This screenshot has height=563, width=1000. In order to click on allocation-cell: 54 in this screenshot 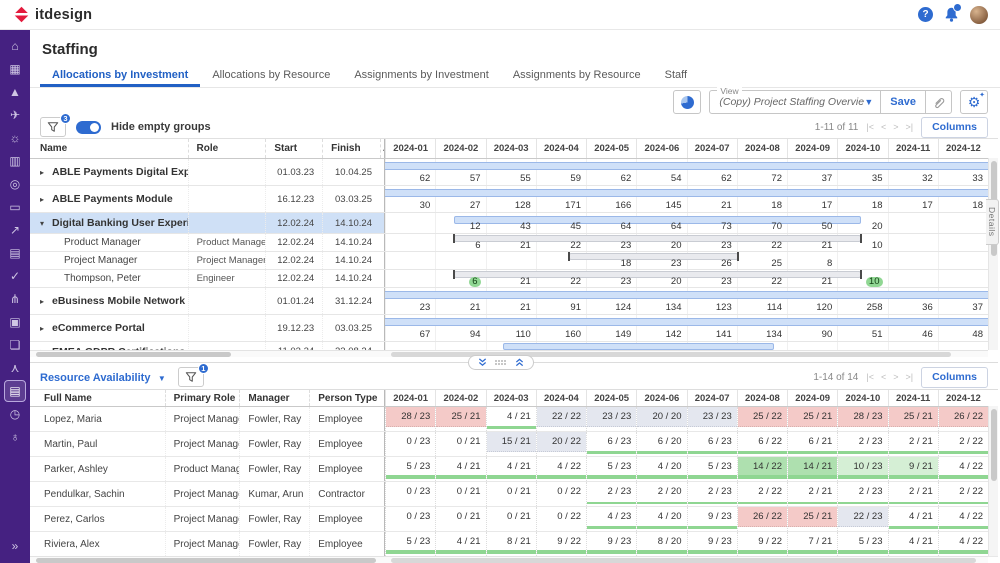, I will do `click(676, 178)`.